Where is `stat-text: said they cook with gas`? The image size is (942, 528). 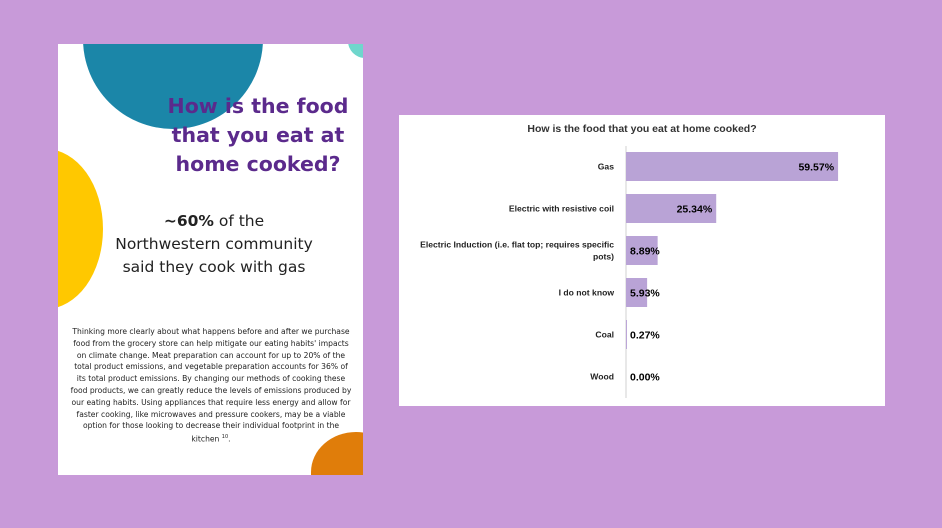
stat-text: said they cook with gas is located at coordinates (214, 267).